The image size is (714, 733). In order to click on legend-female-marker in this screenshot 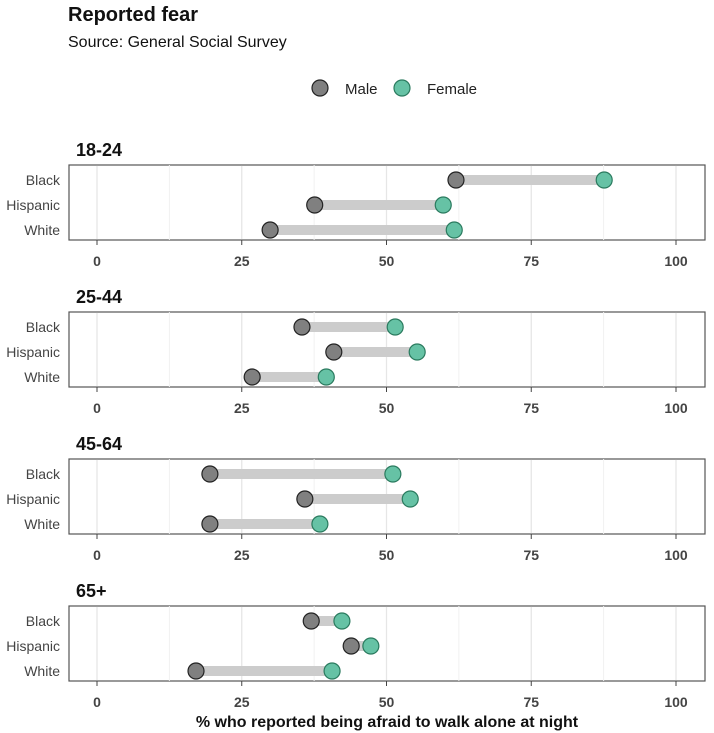, I will do `click(402, 88)`.